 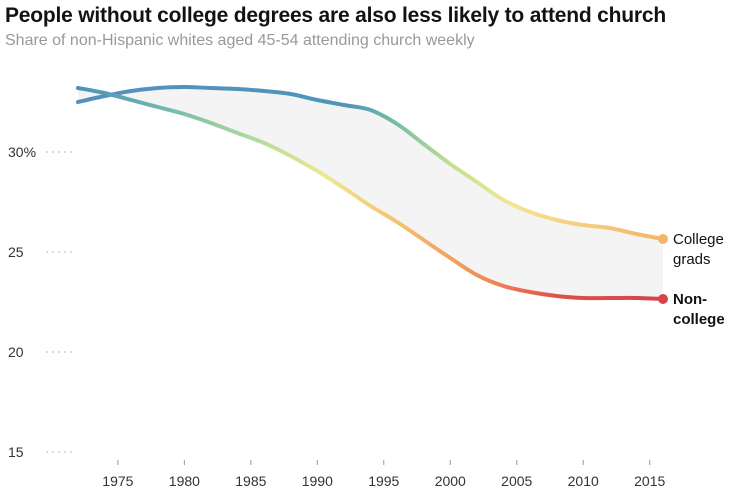 What do you see at coordinates (16, 352) in the screenshot?
I see `y-tick-label: 20` at bounding box center [16, 352].